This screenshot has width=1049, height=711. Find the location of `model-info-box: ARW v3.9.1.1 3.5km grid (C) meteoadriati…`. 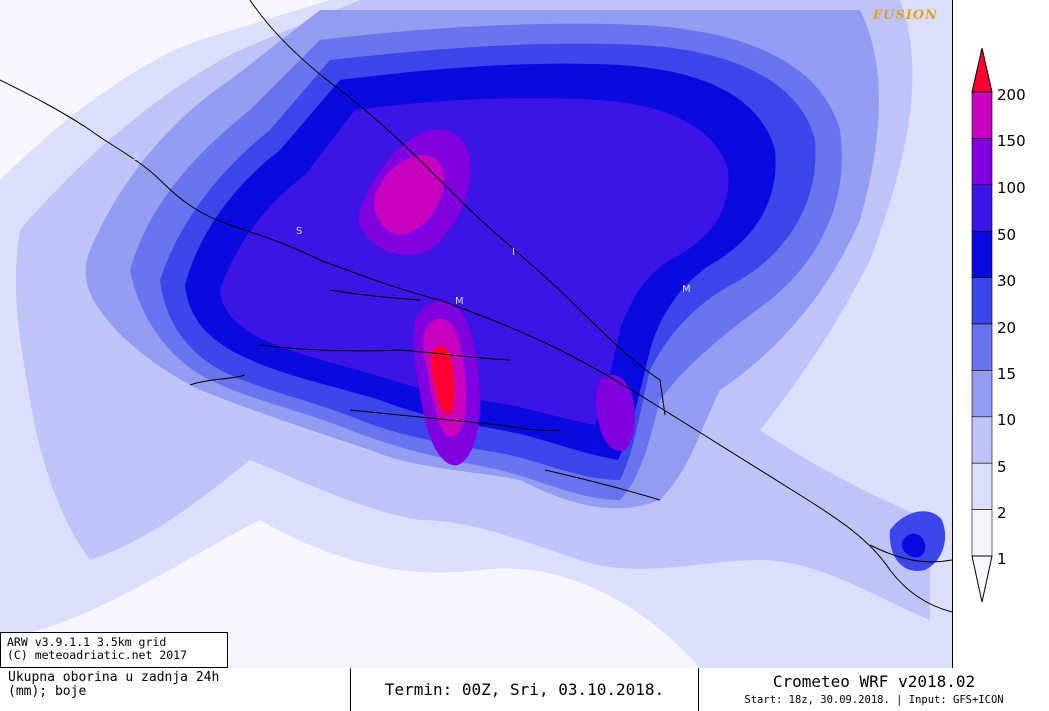

model-info-box: ARW v3.9.1.1 3.5km grid (C) meteoadriati… is located at coordinates (114, 650).